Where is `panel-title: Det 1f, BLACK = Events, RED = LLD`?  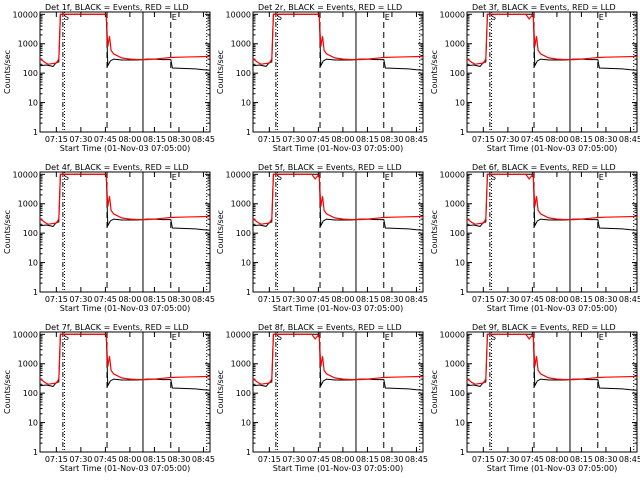
panel-title: Det 1f, BLACK = Events, RED = LLD is located at coordinates (117, 7).